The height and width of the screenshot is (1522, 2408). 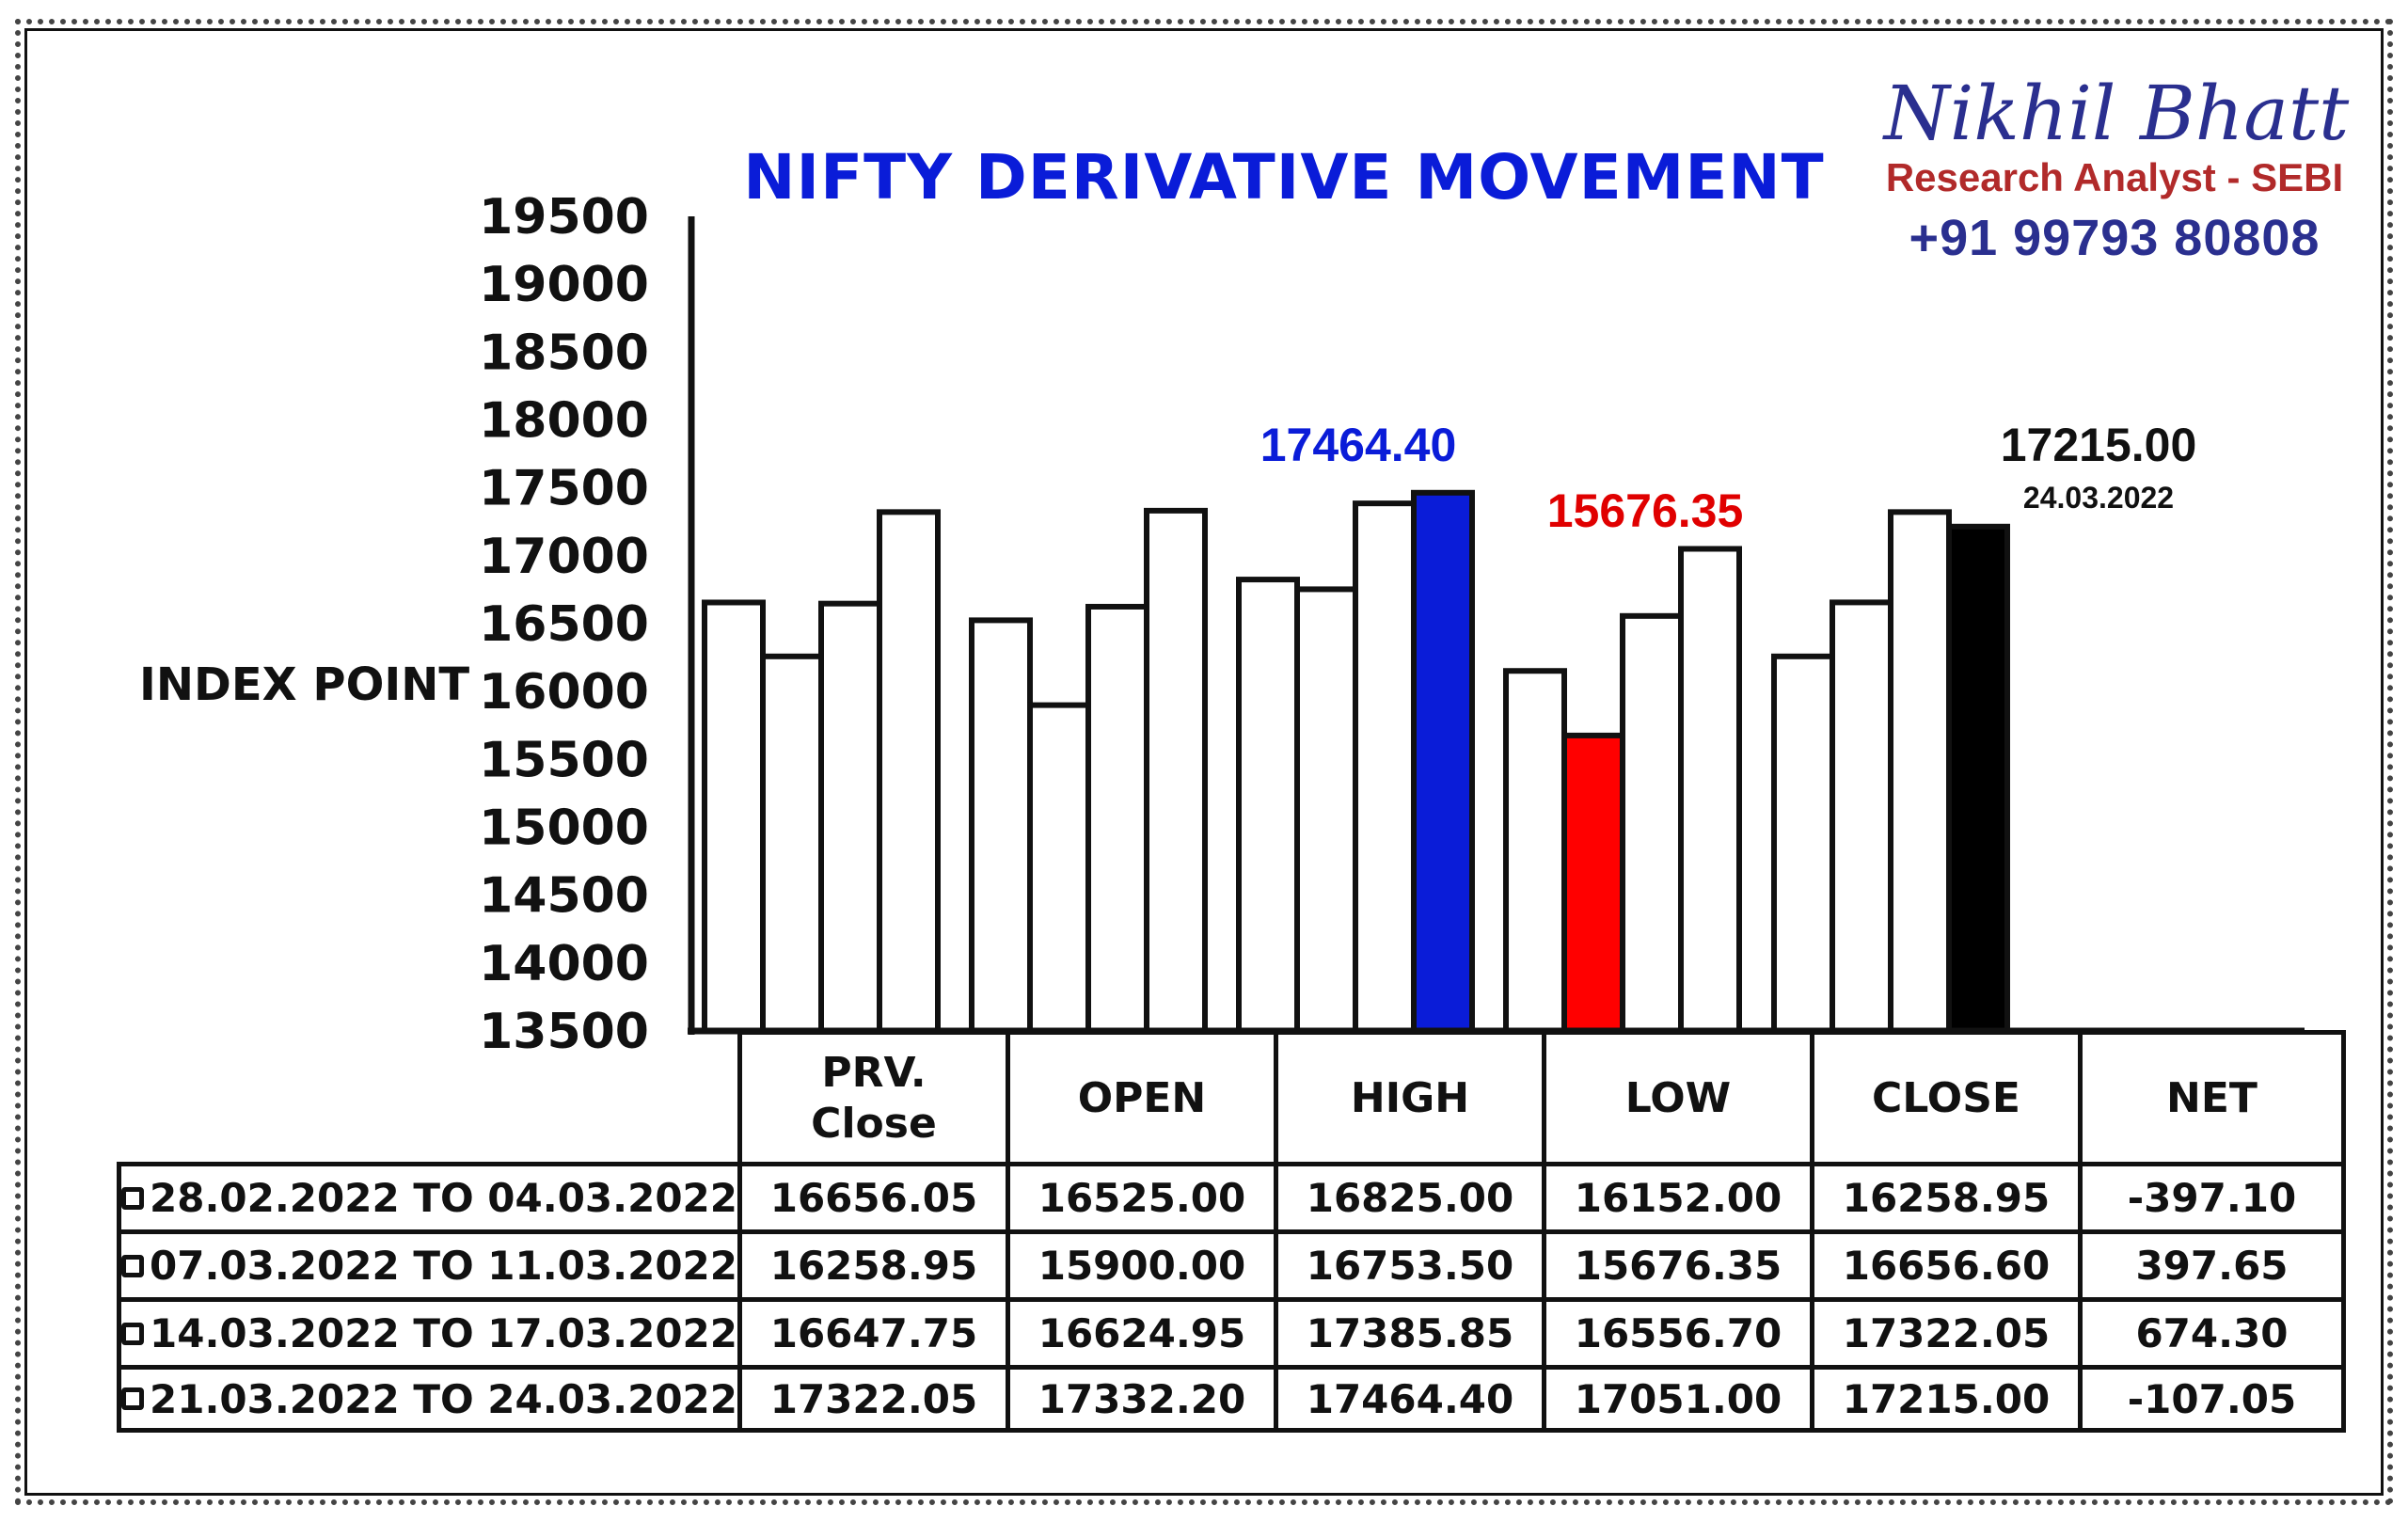 What do you see at coordinates (1408, 1096) in the screenshot?
I see `header-high: HIGH` at bounding box center [1408, 1096].